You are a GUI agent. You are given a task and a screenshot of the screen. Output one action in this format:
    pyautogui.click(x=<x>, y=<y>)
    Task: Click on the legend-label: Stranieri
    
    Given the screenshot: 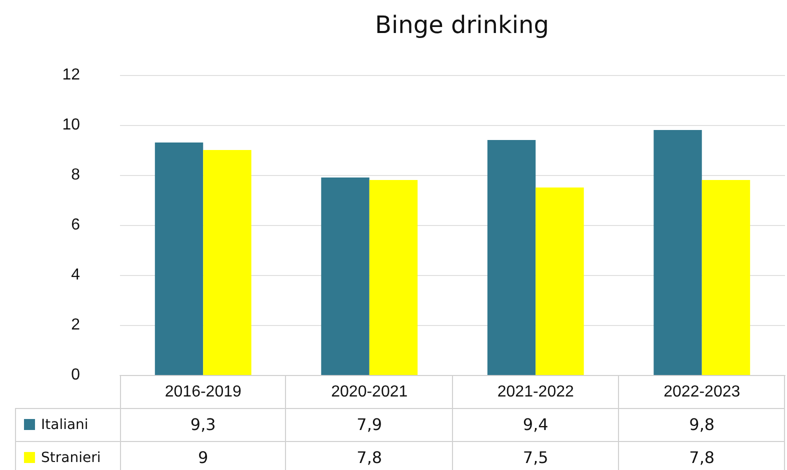 What is the action you would take?
    pyautogui.click(x=70, y=458)
    